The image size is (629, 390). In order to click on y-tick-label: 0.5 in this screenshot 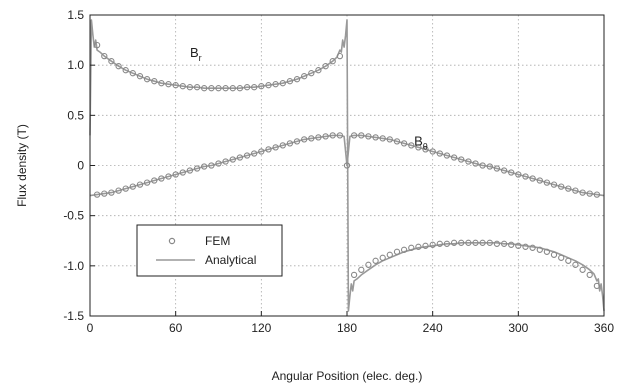, I will do `click(75, 115)`.